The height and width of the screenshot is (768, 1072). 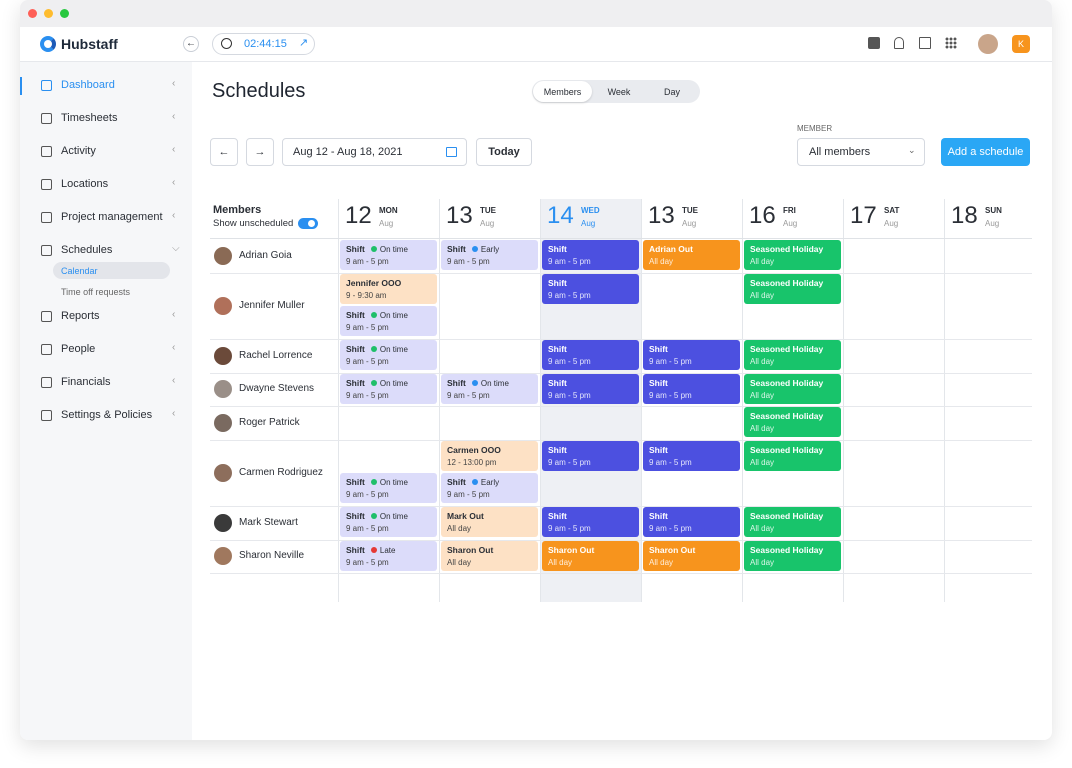 I want to click on schedule-event: Carmen OOO 12 - 13:00 pm, so click(x=489, y=455).